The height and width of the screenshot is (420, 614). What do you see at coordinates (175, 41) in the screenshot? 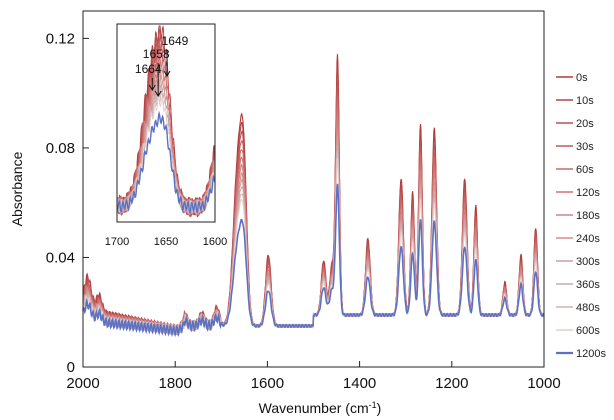
I see `inset-annotation-label: 1649` at bounding box center [175, 41].